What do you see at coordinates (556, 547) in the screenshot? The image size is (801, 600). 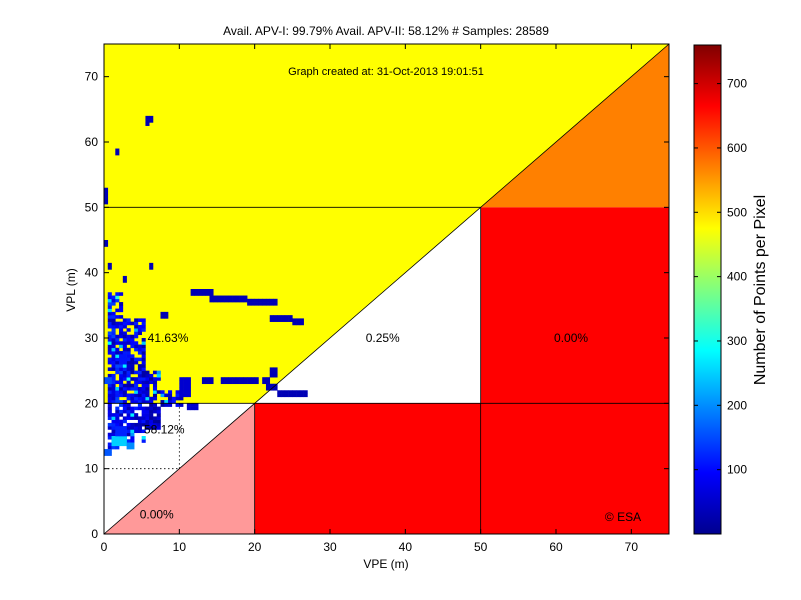 I see `x-tick-label: 60` at bounding box center [556, 547].